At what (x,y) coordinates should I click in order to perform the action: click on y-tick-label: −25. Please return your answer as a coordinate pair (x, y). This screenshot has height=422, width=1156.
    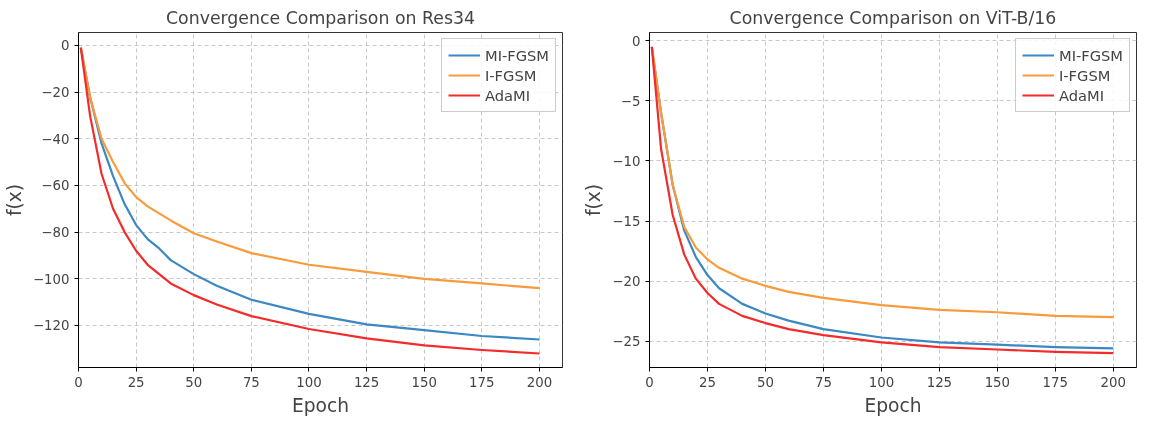
    Looking at the image, I should click on (626, 342).